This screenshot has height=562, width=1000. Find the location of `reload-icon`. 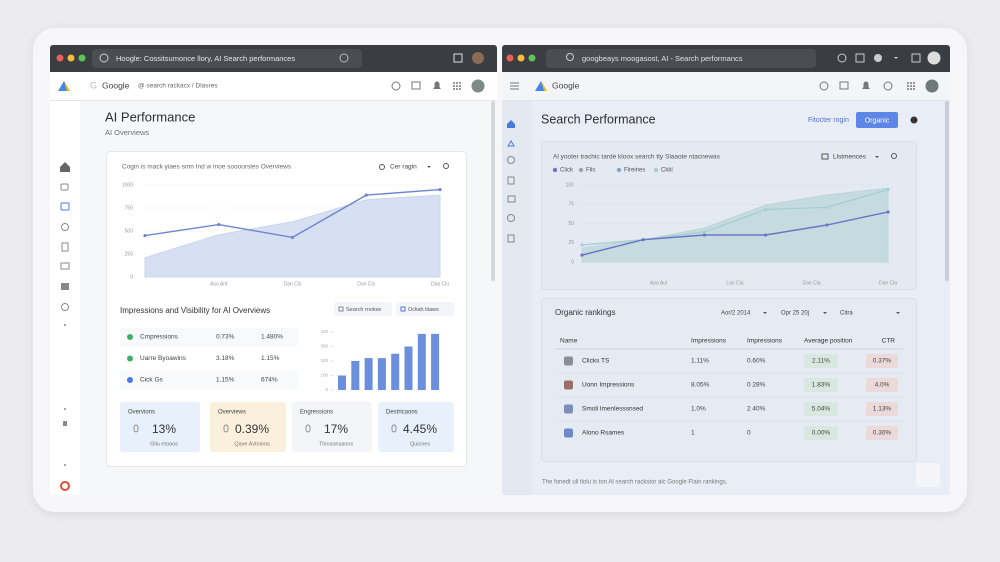

reload-icon is located at coordinates (344, 58).